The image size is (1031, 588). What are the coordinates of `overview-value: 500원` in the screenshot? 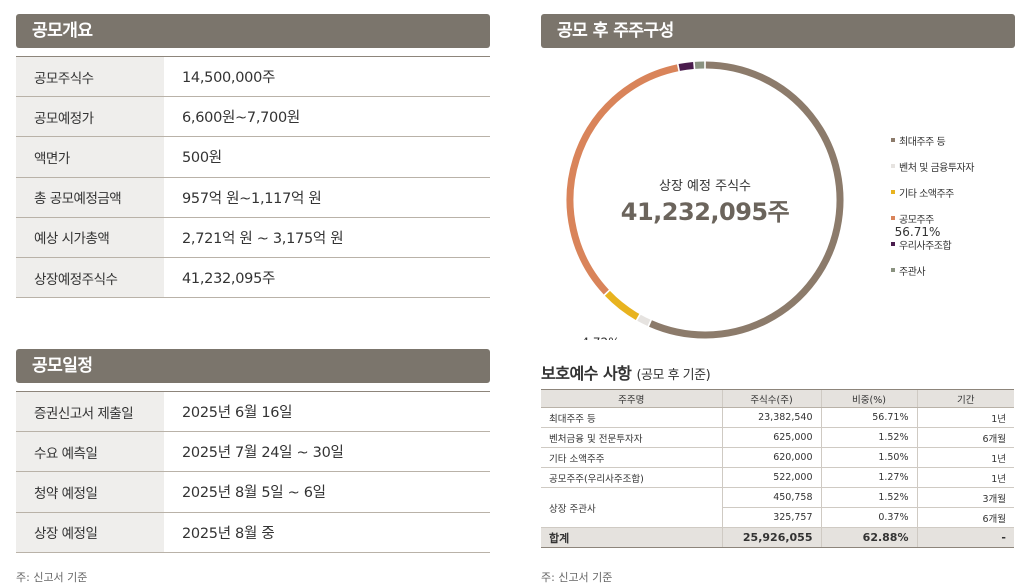 It's located at (202, 158).